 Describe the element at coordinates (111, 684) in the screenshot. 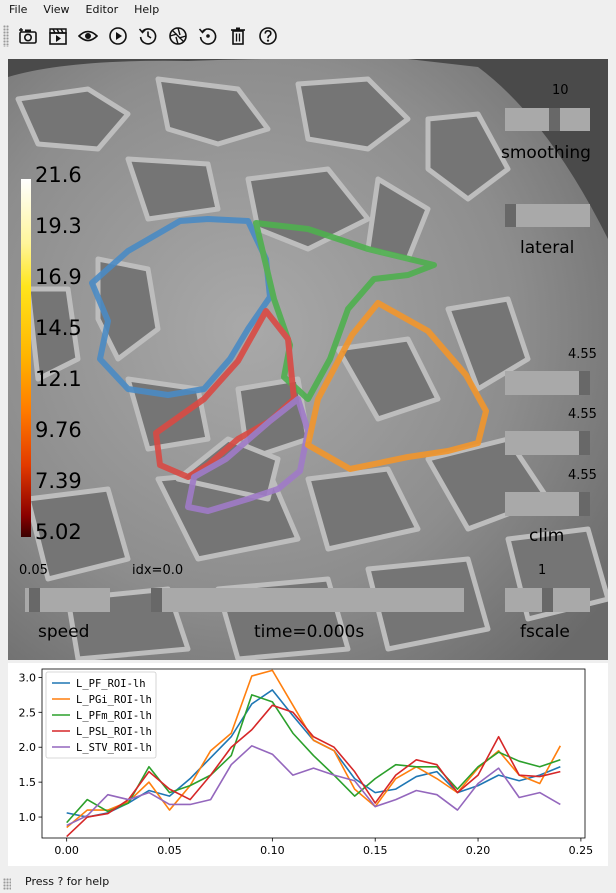

I see `legend-label: L_PF_ROI-lh` at that location.